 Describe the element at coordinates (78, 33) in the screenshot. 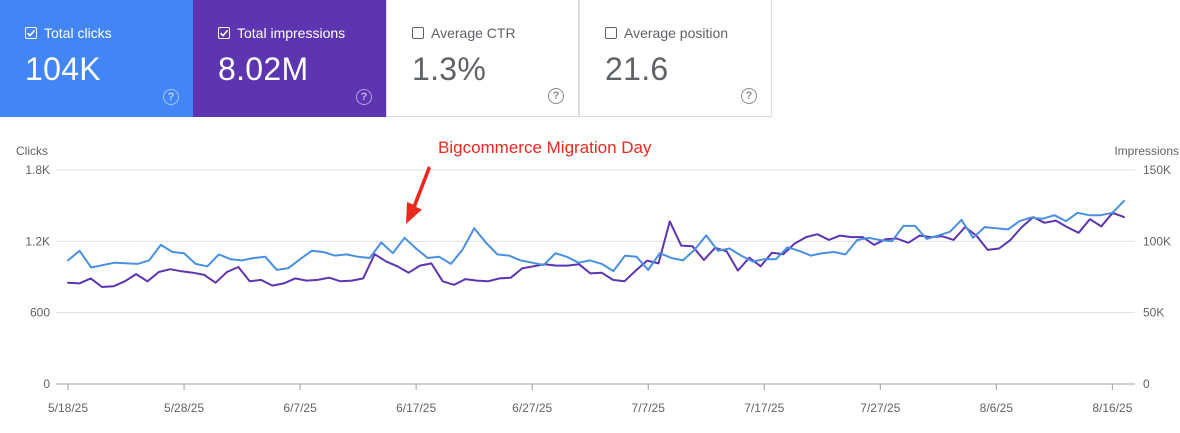

I see `total-clicks-label: Total clicks` at that location.